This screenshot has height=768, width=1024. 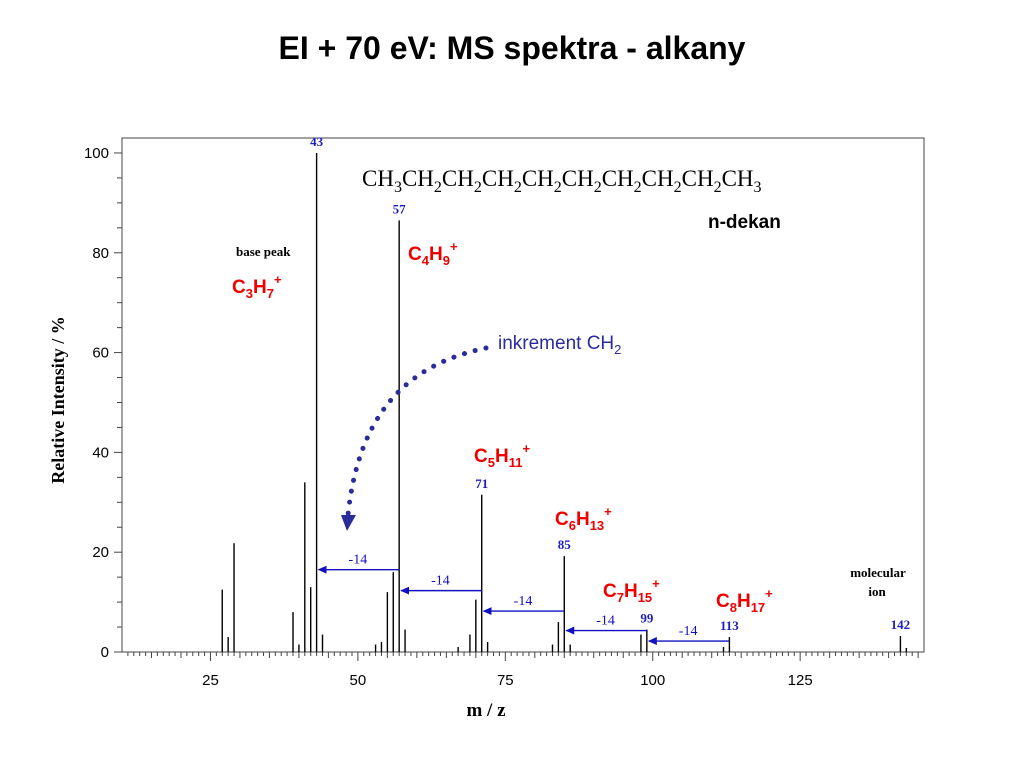 What do you see at coordinates (505, 680) in the screenshot?
I see `x-tick-label: 75` at bounding box center [505, 680].